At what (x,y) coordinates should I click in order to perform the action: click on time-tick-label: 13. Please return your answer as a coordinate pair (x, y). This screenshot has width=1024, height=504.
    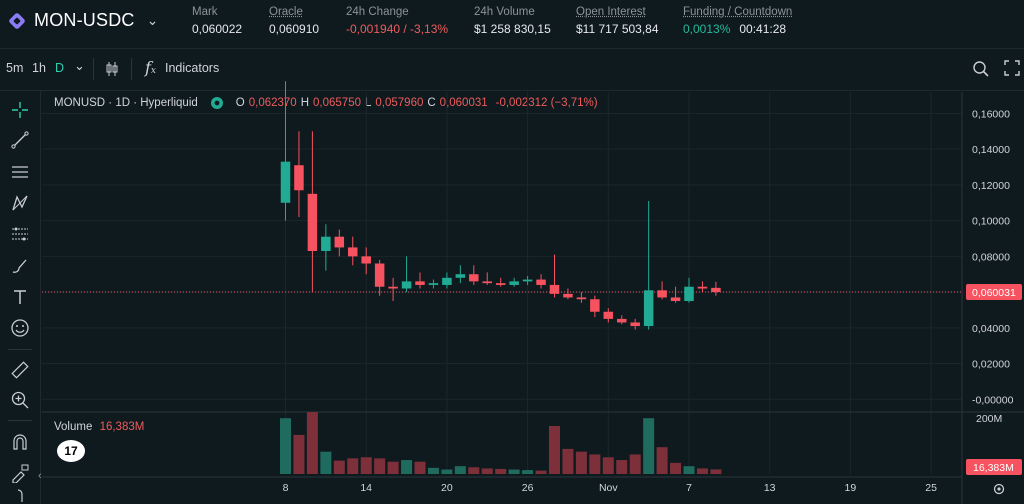
    Looking at the image, I should click on (770, 488).